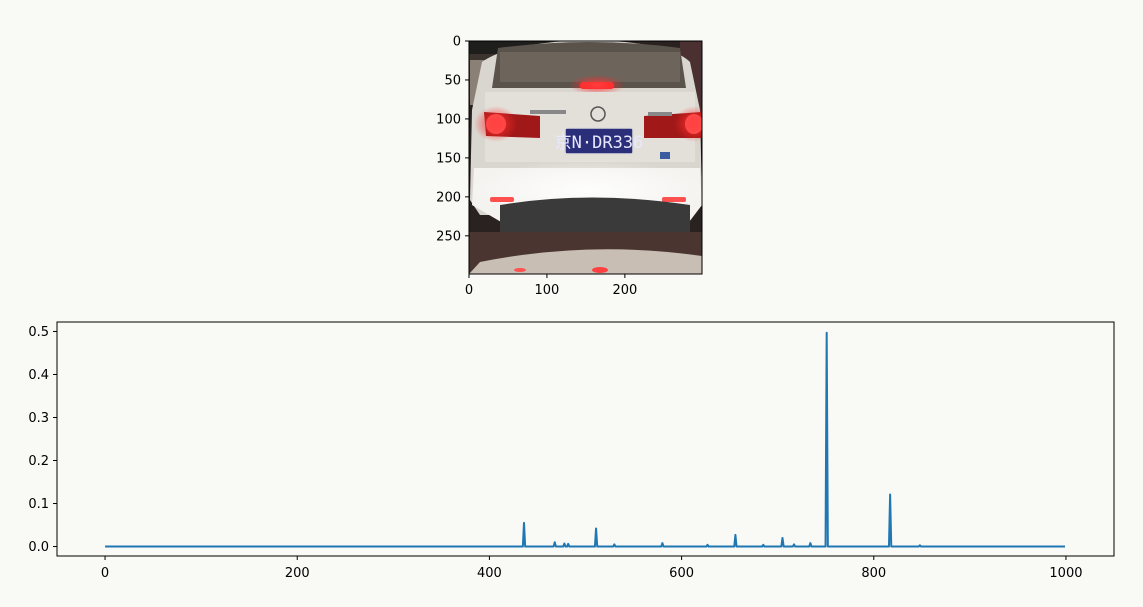 The width and height of the screenshot is (1143, 607). I want to click on image-x-tick-label: 100, so click(547, 290).